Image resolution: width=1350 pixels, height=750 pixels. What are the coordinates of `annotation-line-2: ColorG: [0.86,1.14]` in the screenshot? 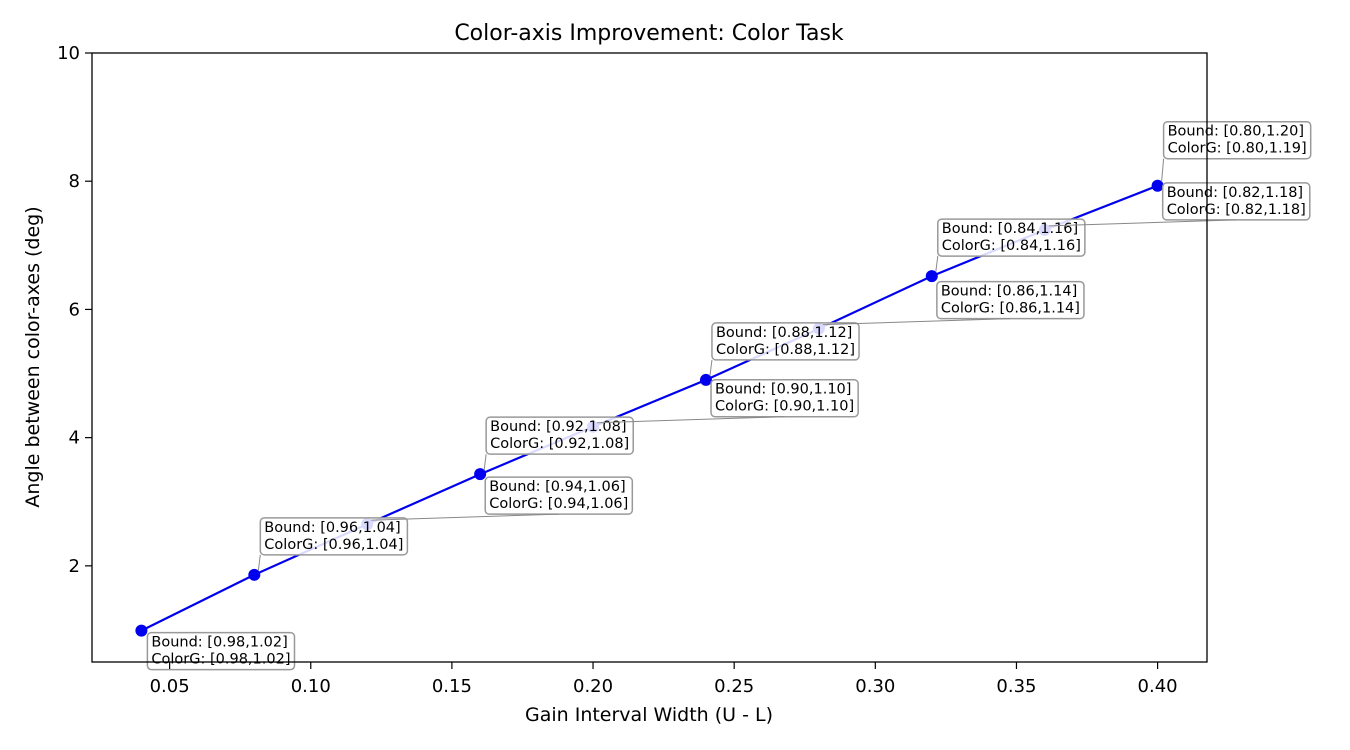 It's located at (1010, 309).